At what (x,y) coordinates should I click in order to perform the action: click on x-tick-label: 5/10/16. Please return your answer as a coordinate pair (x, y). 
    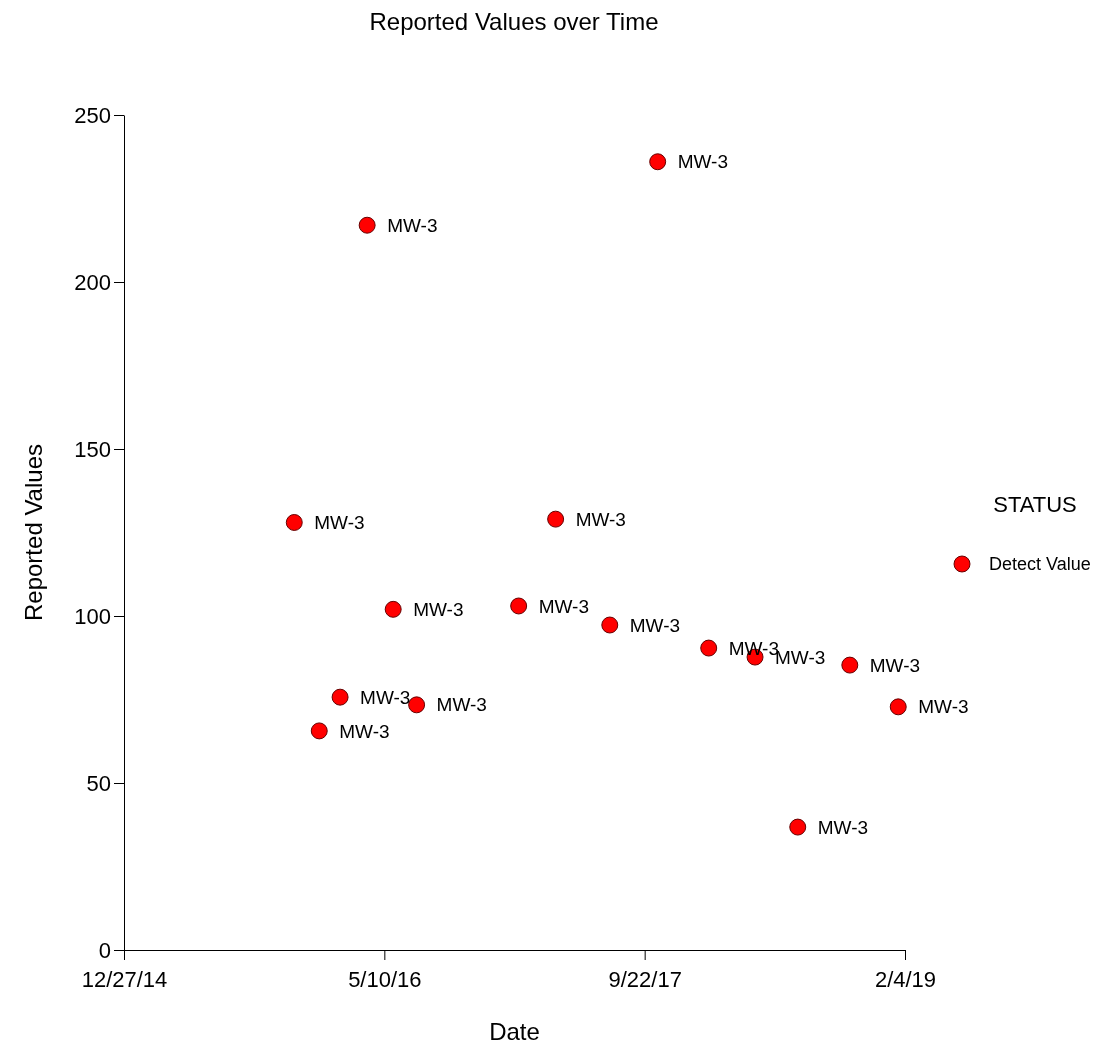
    Looking at the image, I should click on (385, 980).